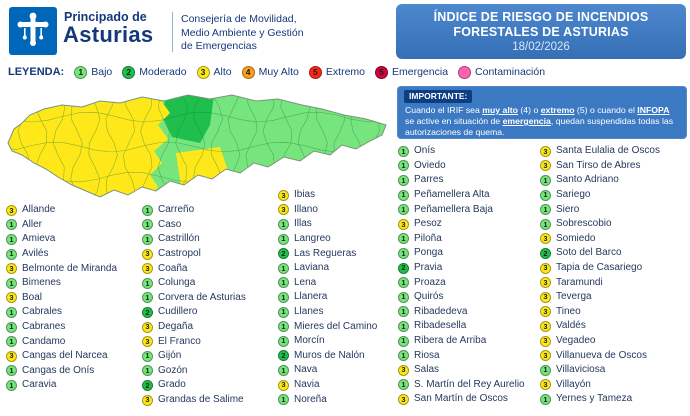 The width and height of the screenshot is (690, 416). I want to click on legend-item: 5 Extremo, so click(336, 72).